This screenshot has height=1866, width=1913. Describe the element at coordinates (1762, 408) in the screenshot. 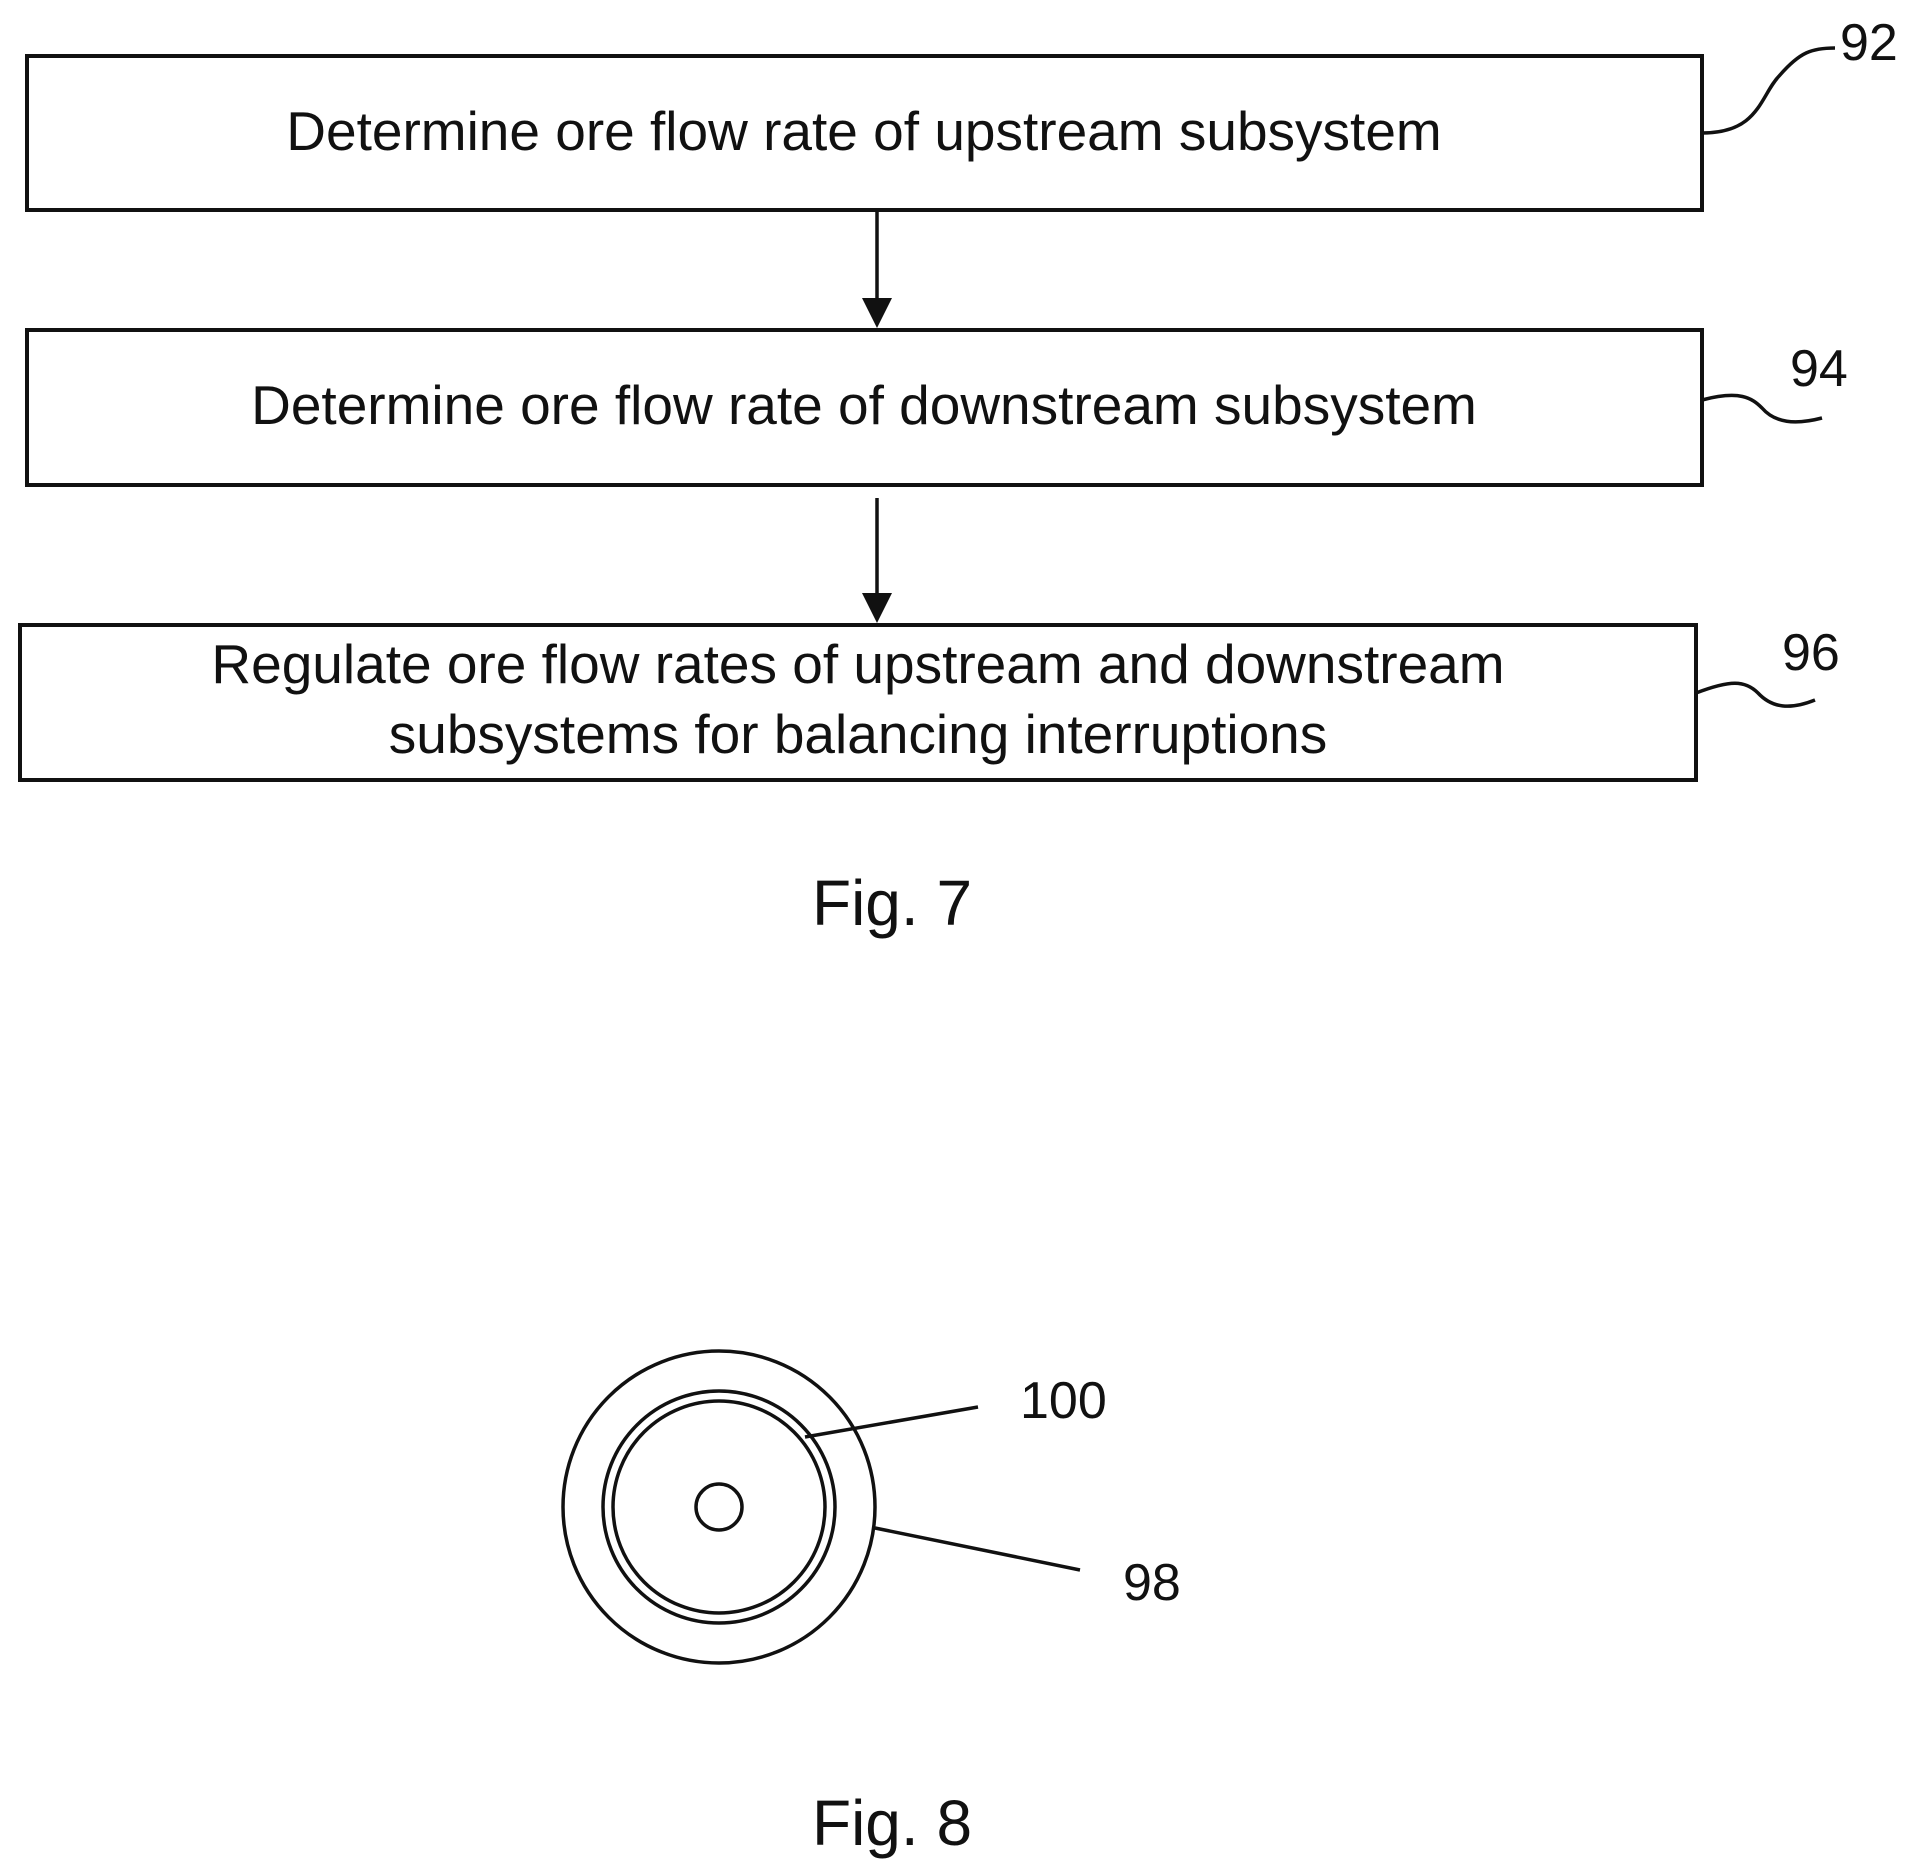

I see `step-94-leader` at that location.